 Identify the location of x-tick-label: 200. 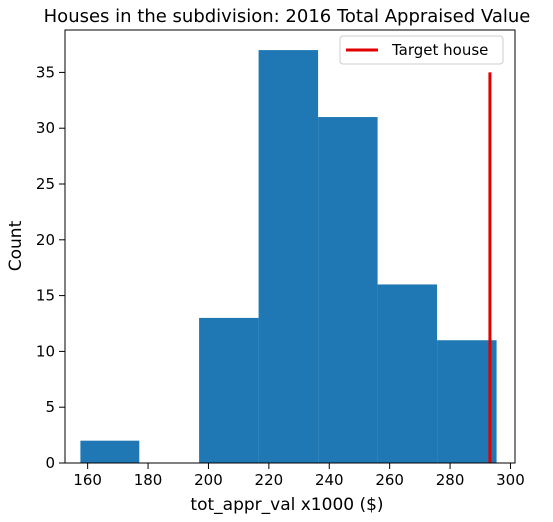
(208, 480).